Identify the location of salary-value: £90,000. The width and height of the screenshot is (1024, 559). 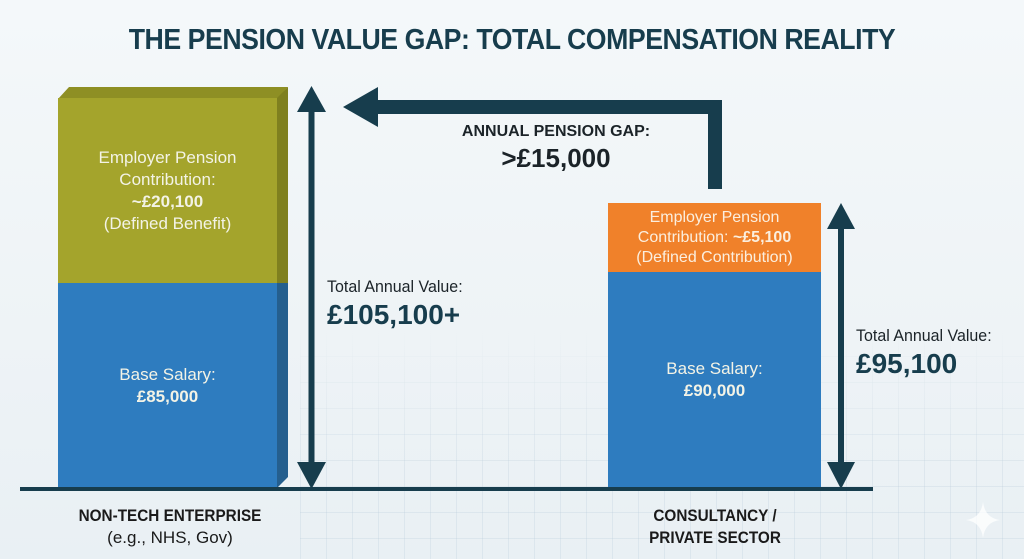
(714, 390).